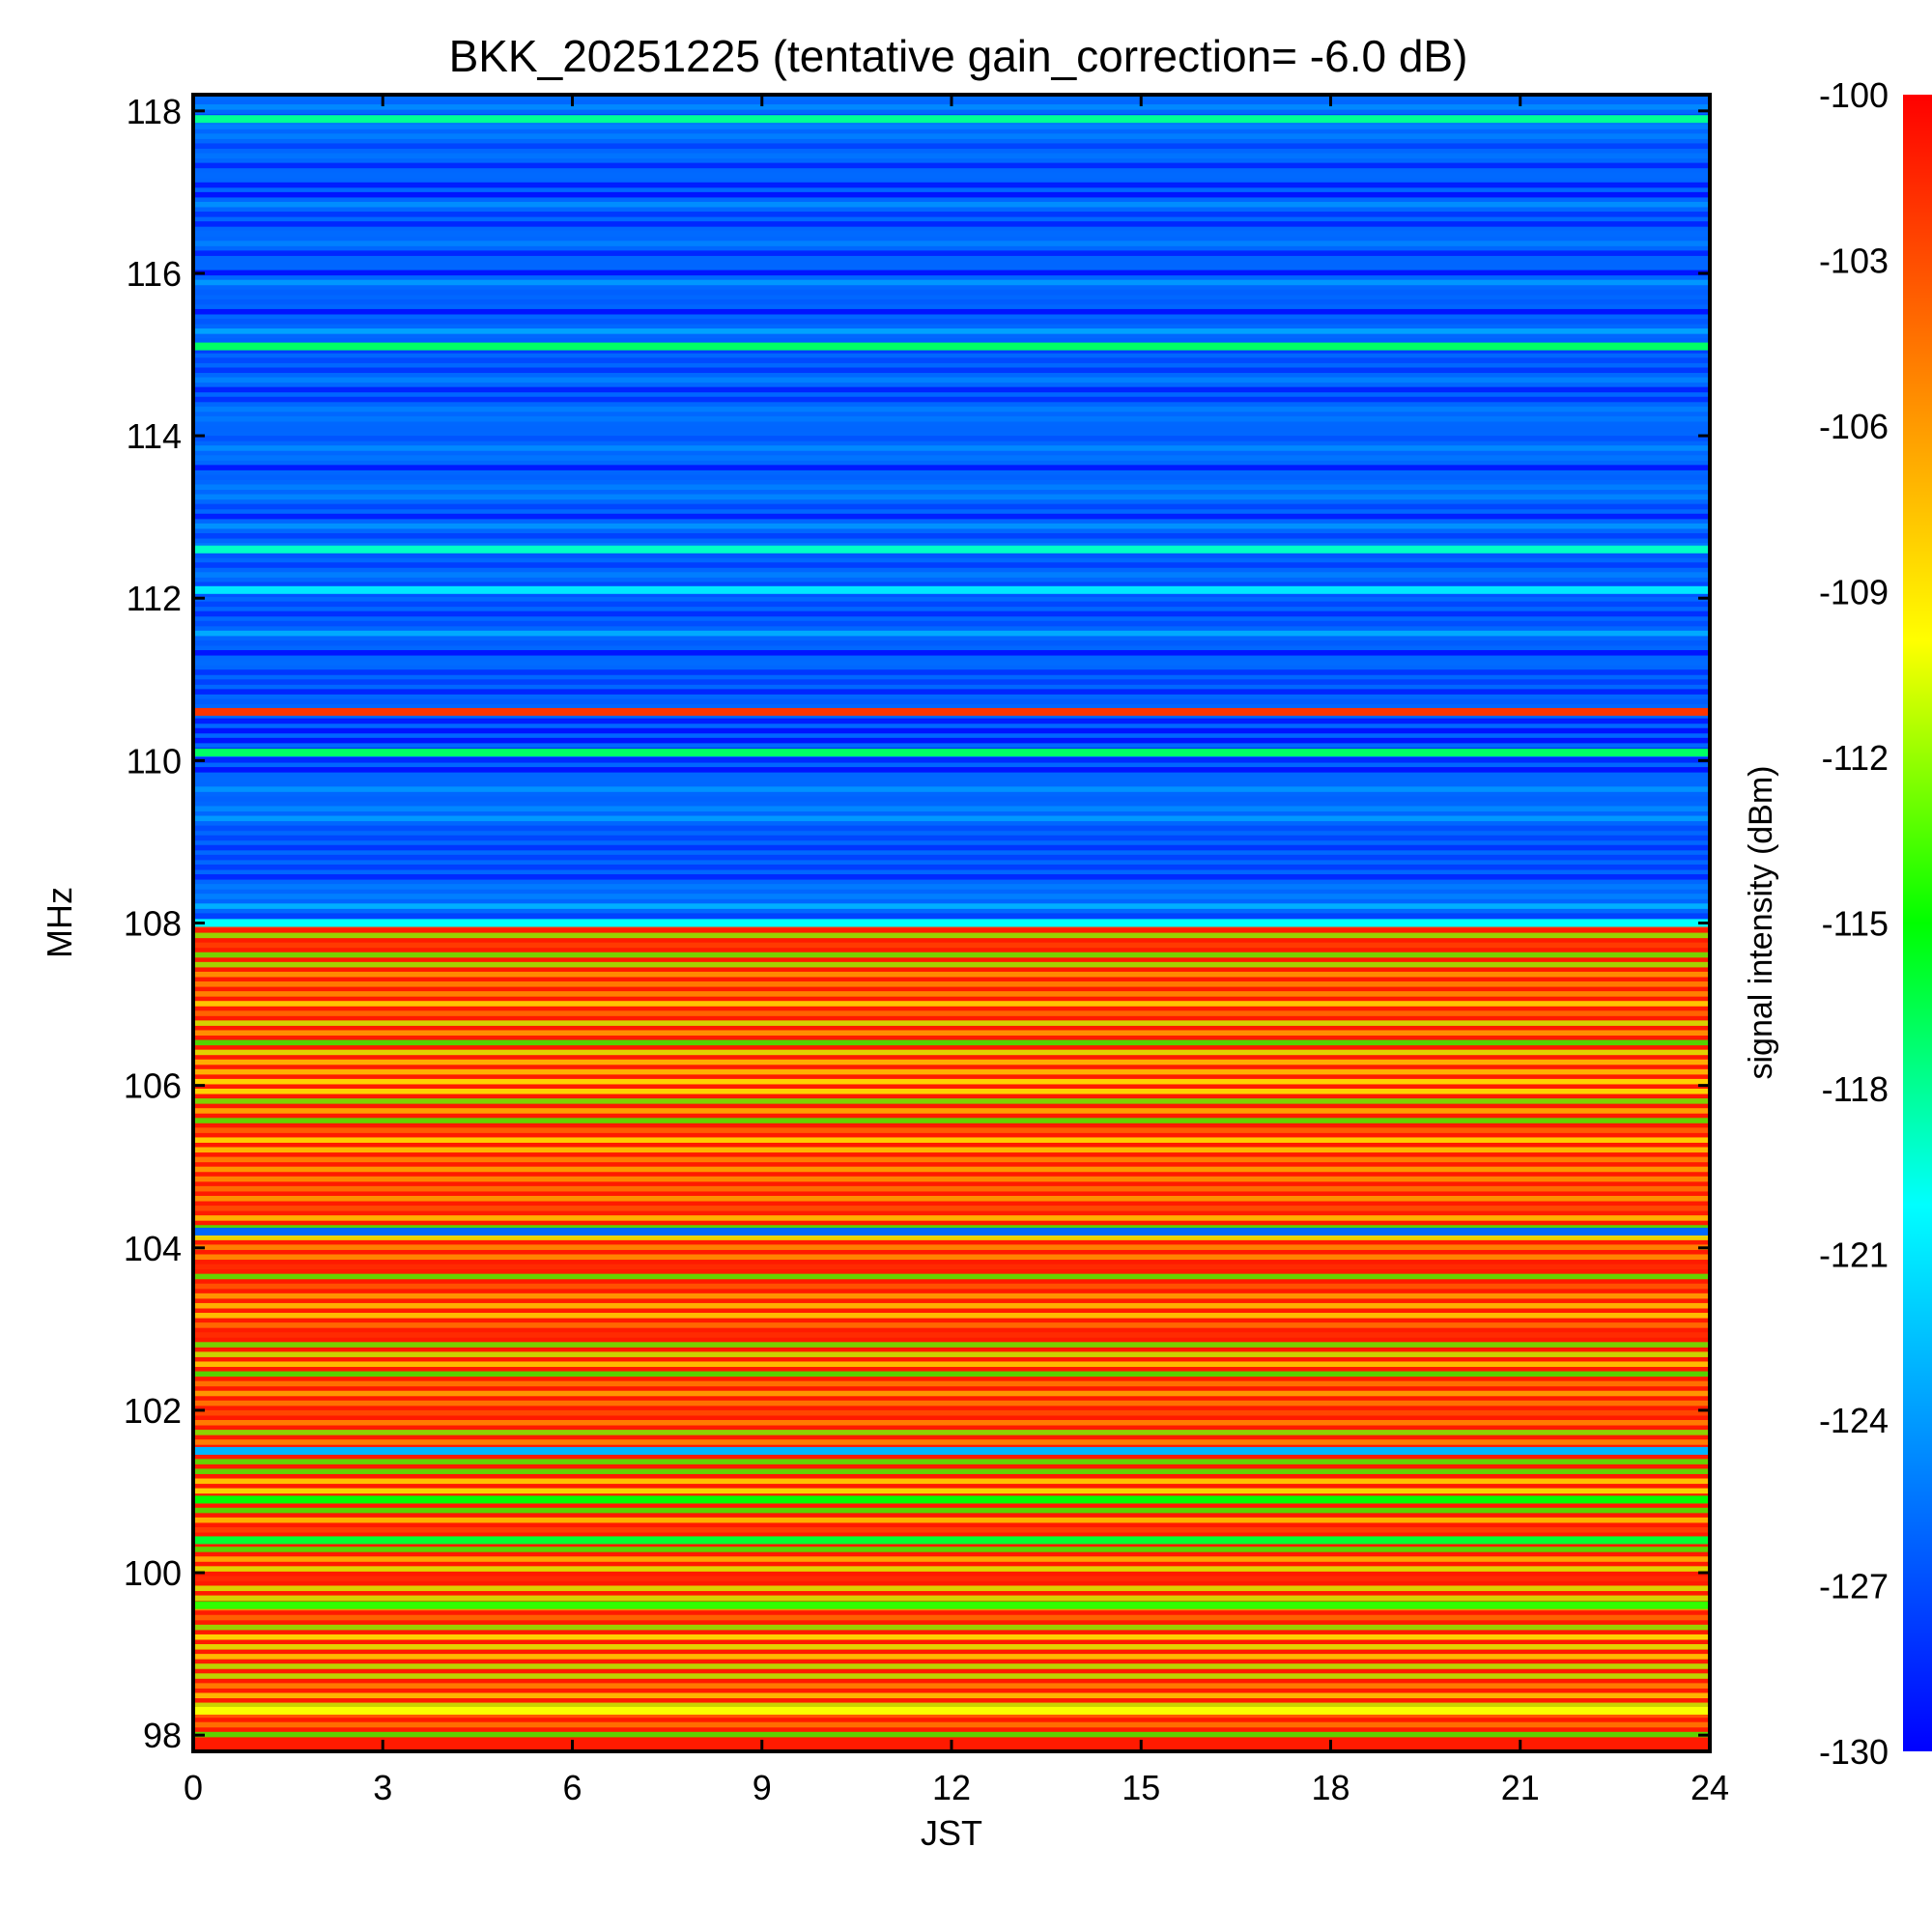 This screenshot has height=1932, width=1932. What do you see at coordinates (59, 922) in the screenshot?
I see `y-axis-label: MHz` at bounding box center [59, 922].